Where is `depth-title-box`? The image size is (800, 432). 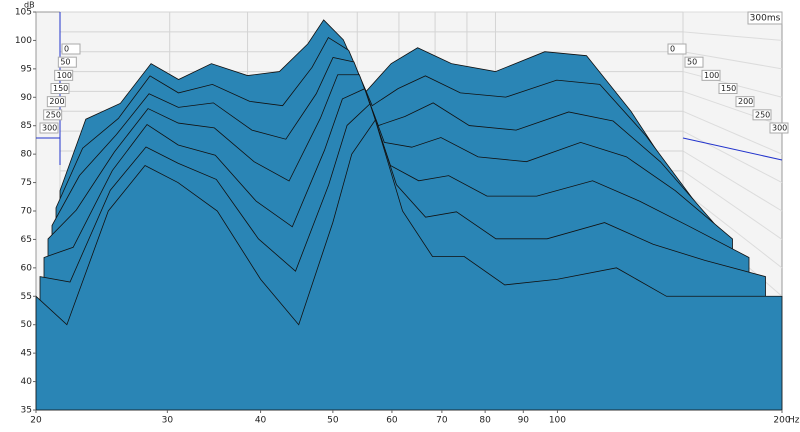
depth-title-box is located at coordinates (765, 18).